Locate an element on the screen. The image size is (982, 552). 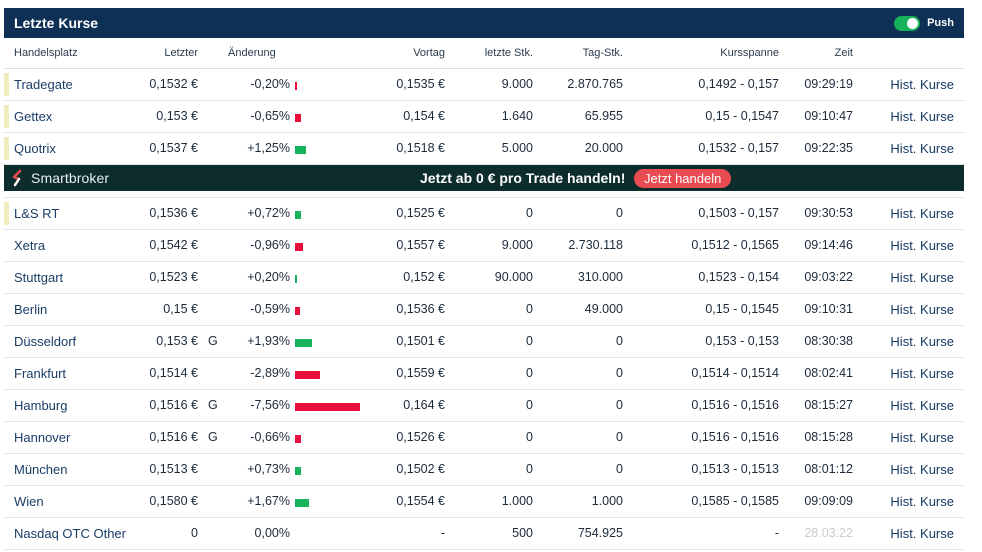
last-quantity: 1.640 is located at coordinates (517, 116).